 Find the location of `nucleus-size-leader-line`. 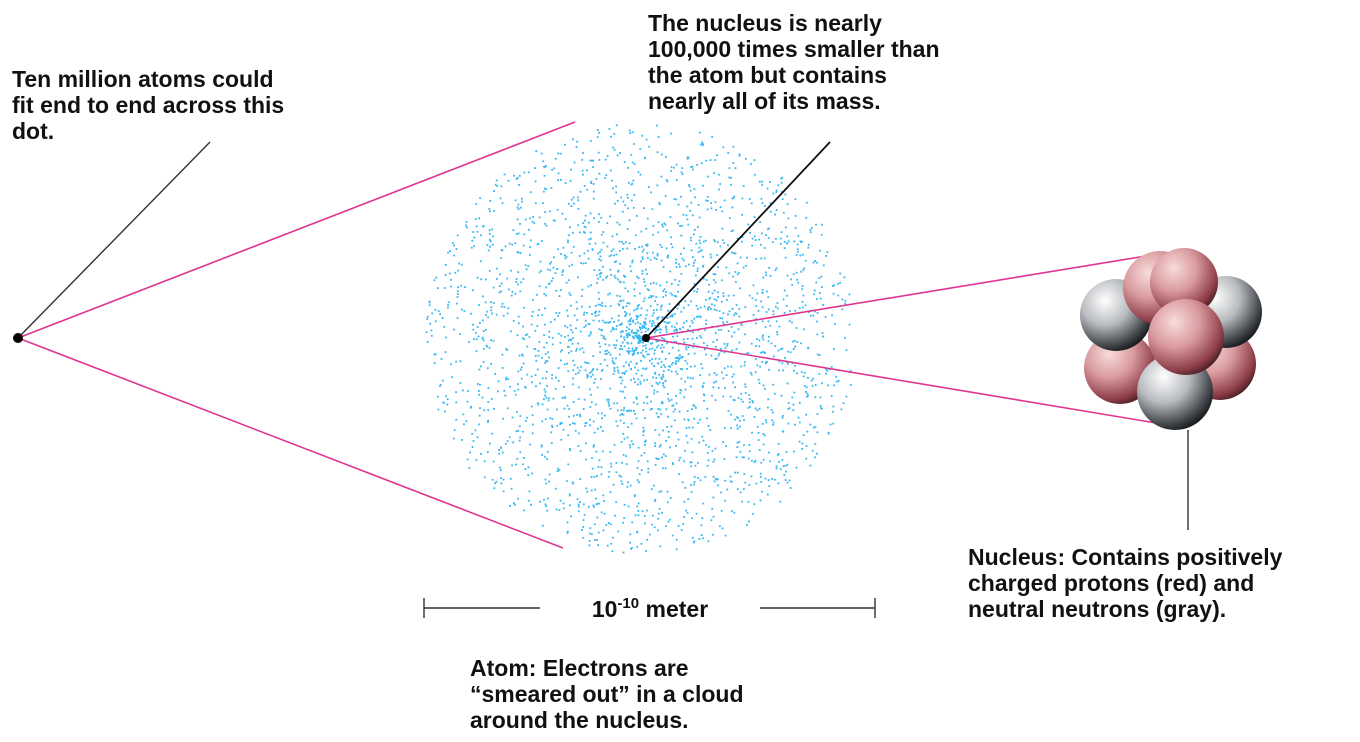

nucleus-size-leader-line is located at coordinates (738, 240).